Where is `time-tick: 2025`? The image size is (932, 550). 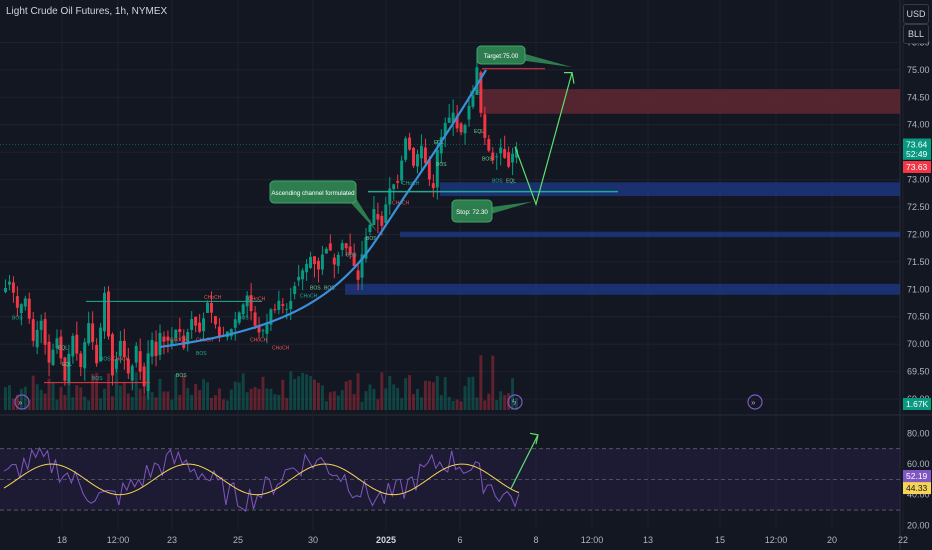
time-tick: 2025 is located at coordinates (386, 540).